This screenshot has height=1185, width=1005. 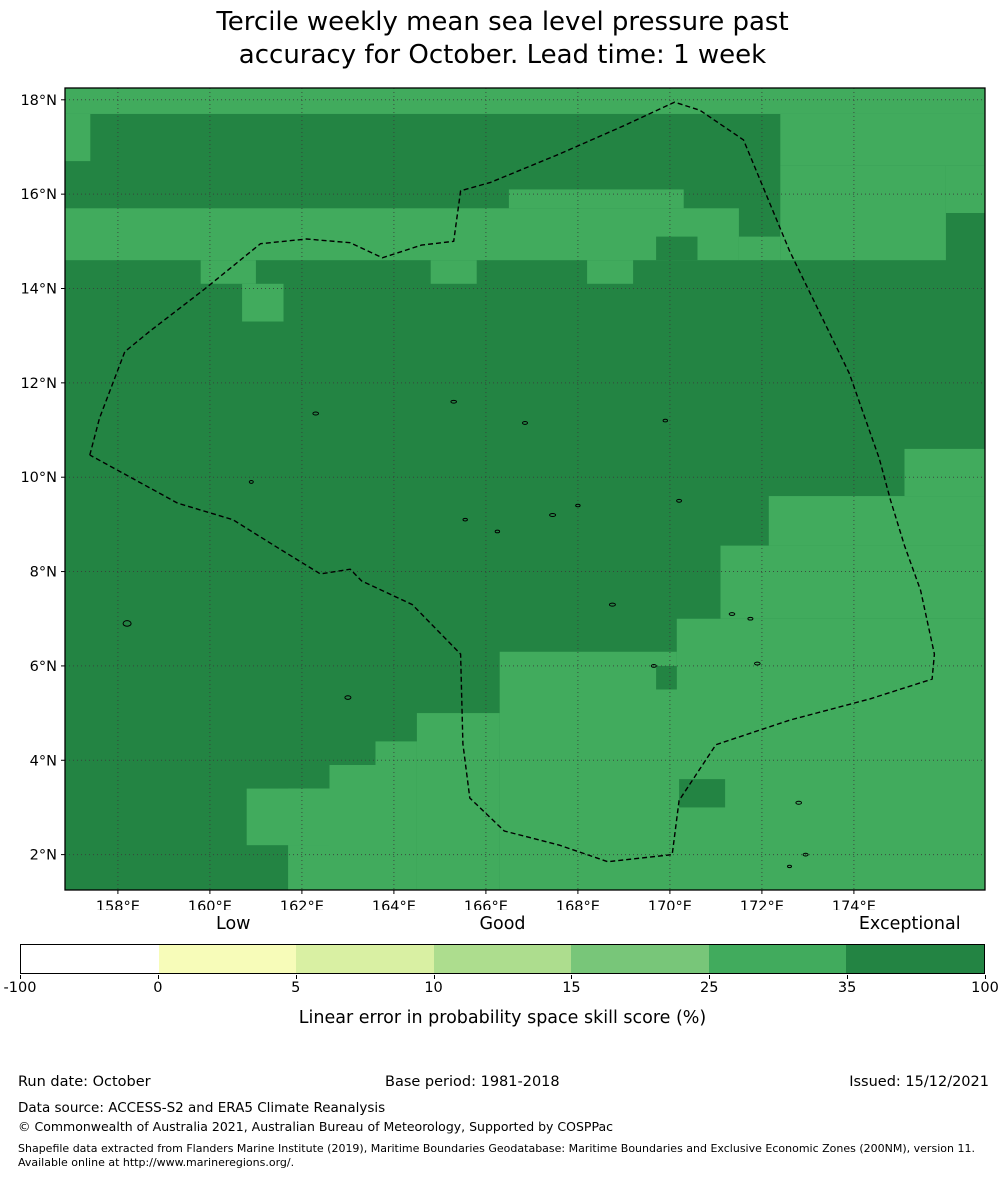 I want to click on issued-date-text: Issued: 15/12/2021, so click(x=919, y=1082).